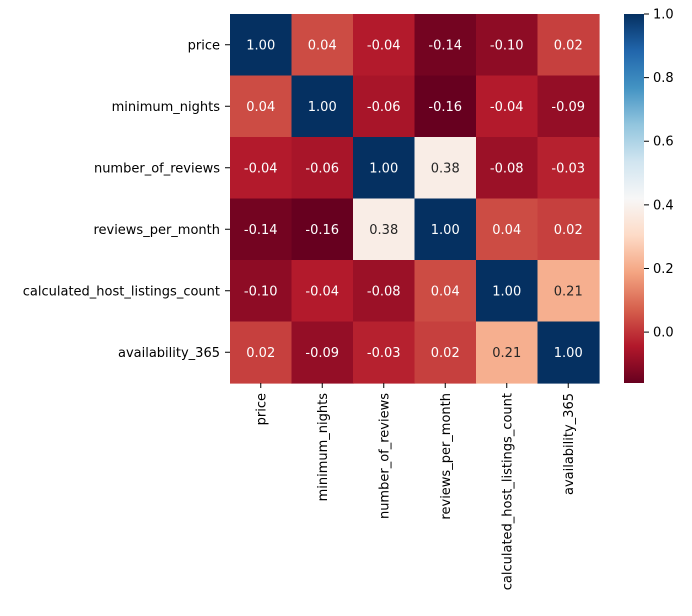 Image resolution: width=692 pixels, height=616 pixels. I want to click on cell-value-r2-c4: -0.08, so click(507, 168).